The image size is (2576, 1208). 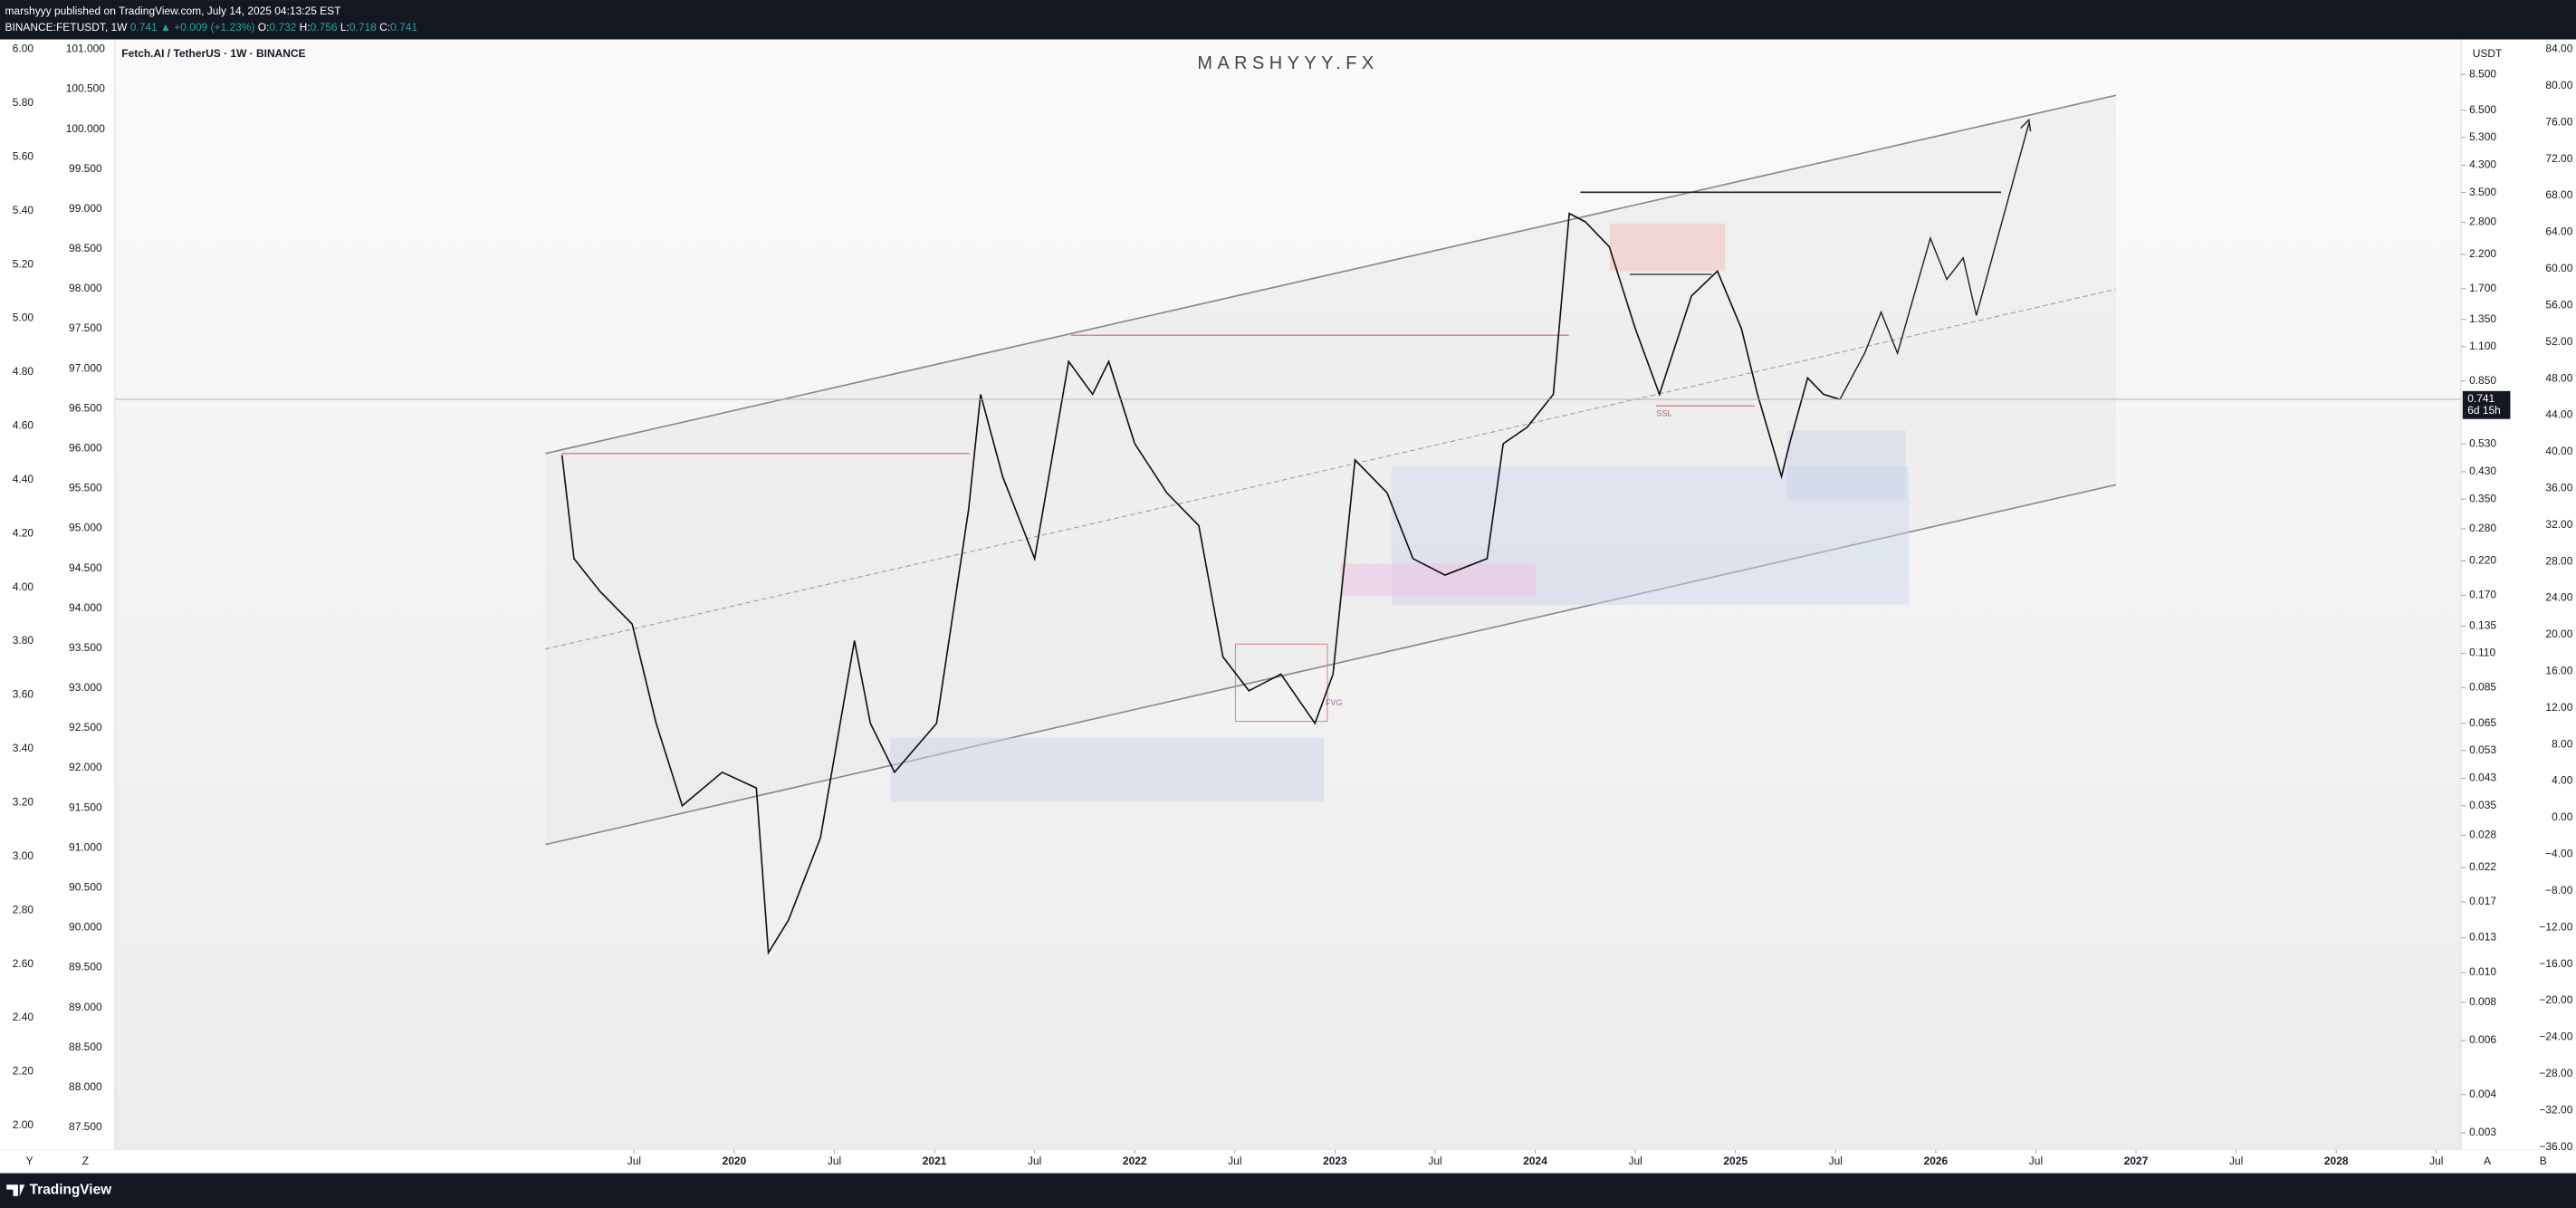 What do you see at coordinates (66, 27) in the screenshot?
I see `symbol: BINANCE:FETUSDT, 1W` at bounding box center [66, 27].